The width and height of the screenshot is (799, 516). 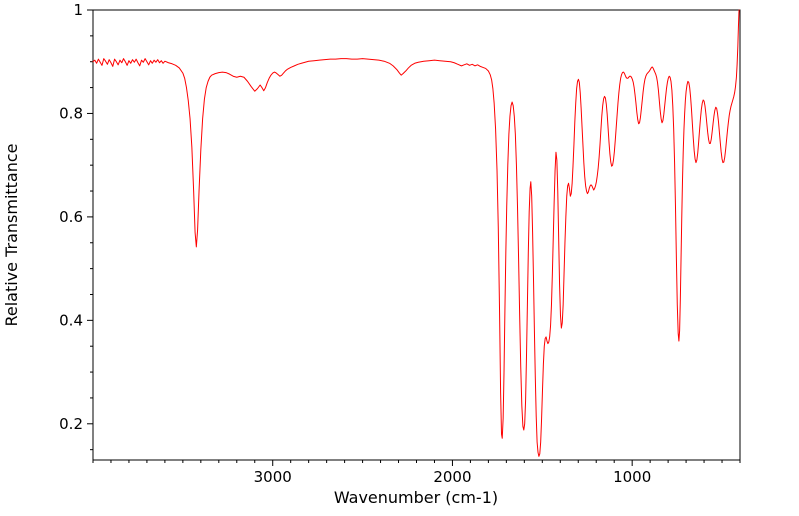 I want to click on y-tick-label: 0.4, so click(x=71, y=320).